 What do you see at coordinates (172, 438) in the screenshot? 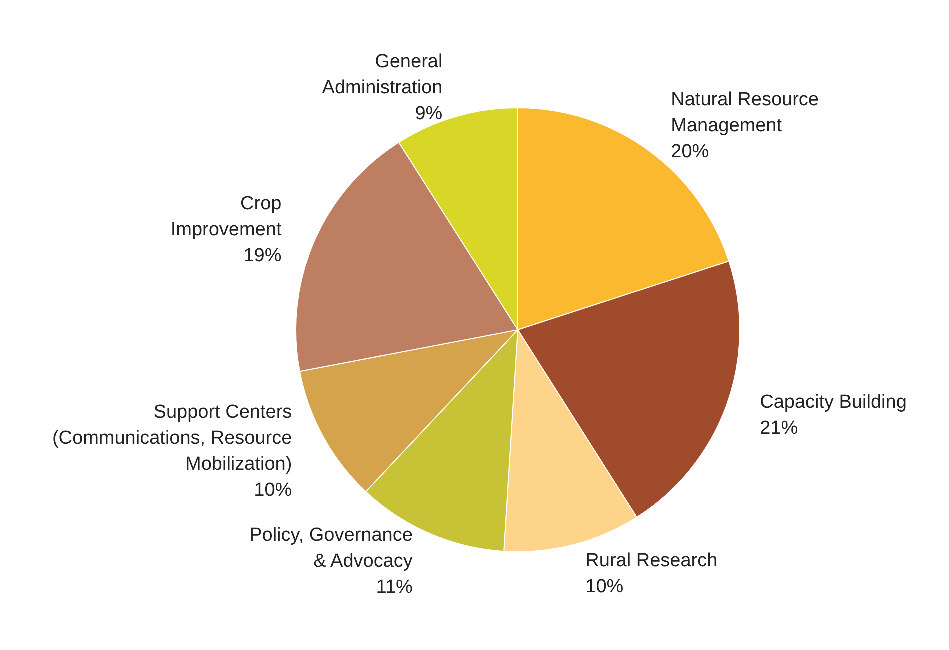
I see `slice-label: Support Centers (Communications, Resource Mobilization)` at bounding box center [172, 438].